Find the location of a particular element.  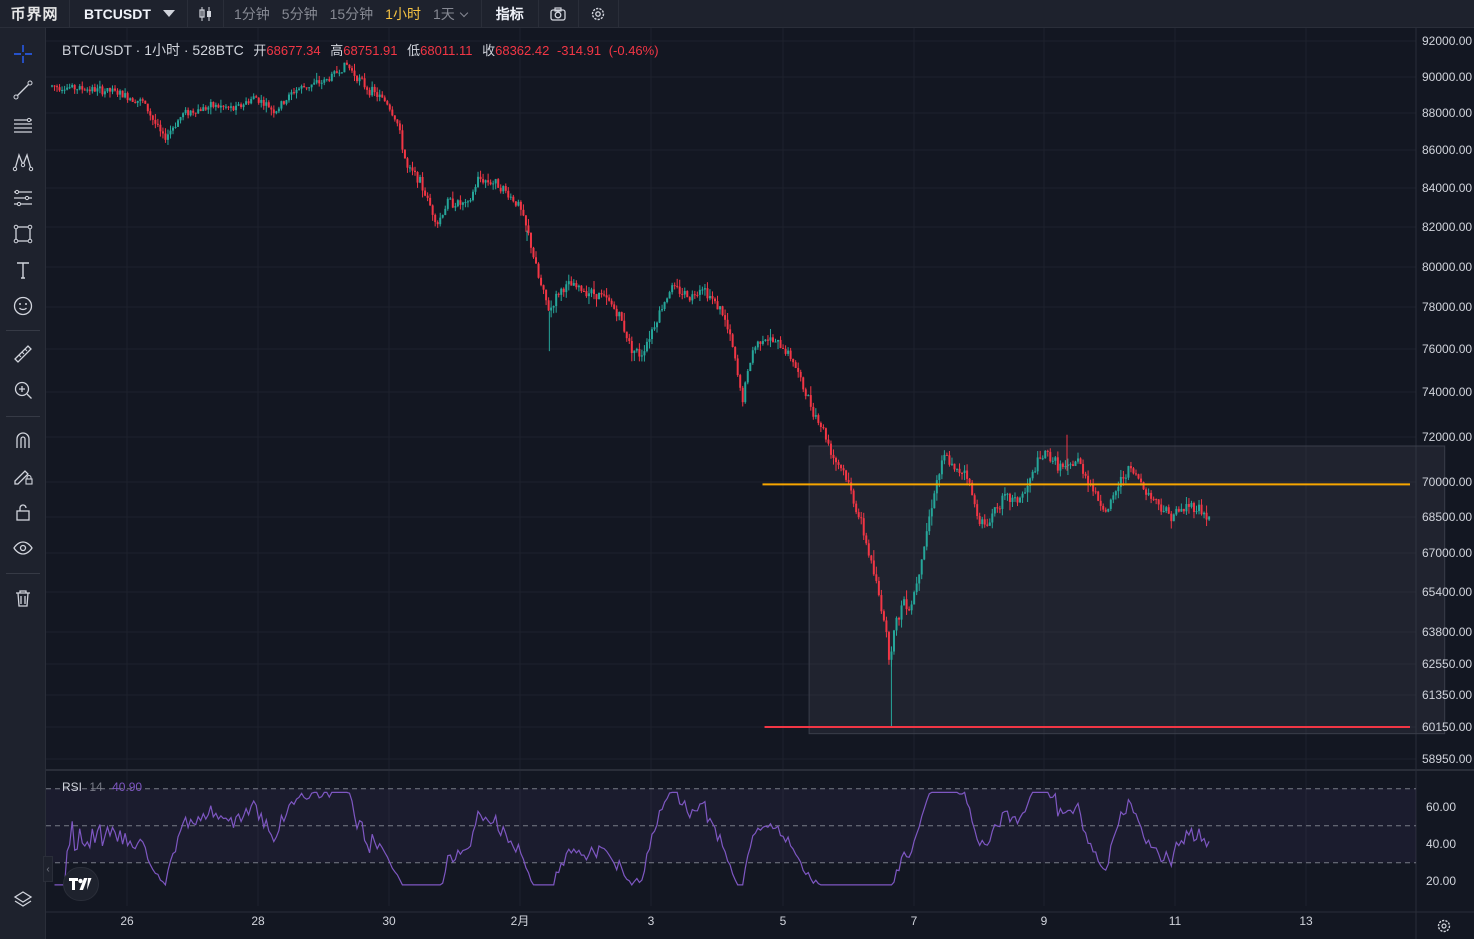

emoji-tool is located at coordinates (23, 306).